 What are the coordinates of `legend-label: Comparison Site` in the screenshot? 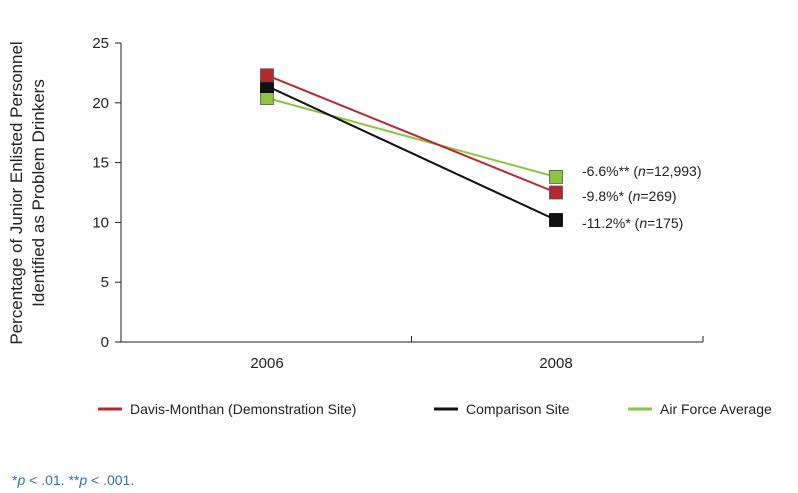 It's located at (518, 409).